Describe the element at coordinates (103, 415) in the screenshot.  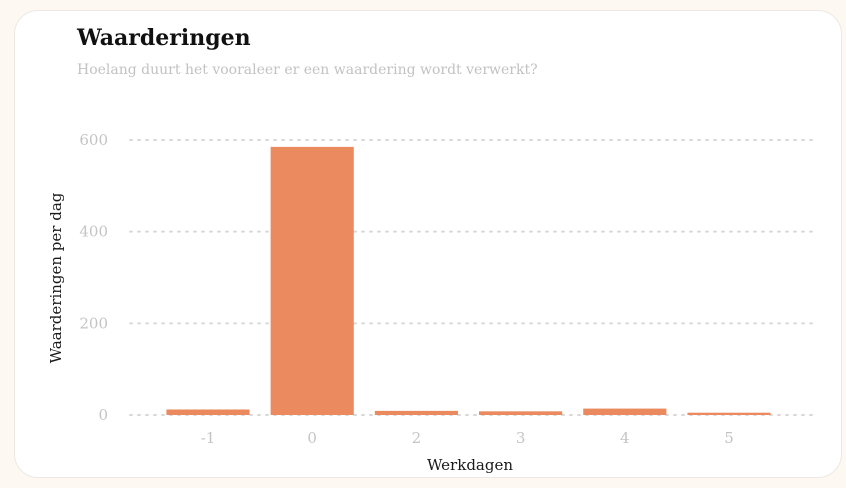
I see `y-tick-label-0: 0` at that location.